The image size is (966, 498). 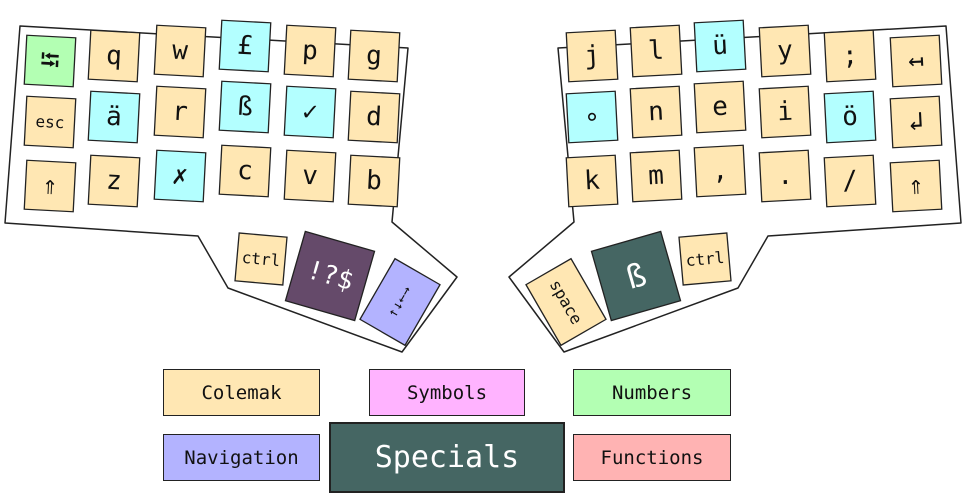 What do you see at coordinates (785, 112) in the screenshot?
I see `right-key-9: i` at bounding box center [785, 112].